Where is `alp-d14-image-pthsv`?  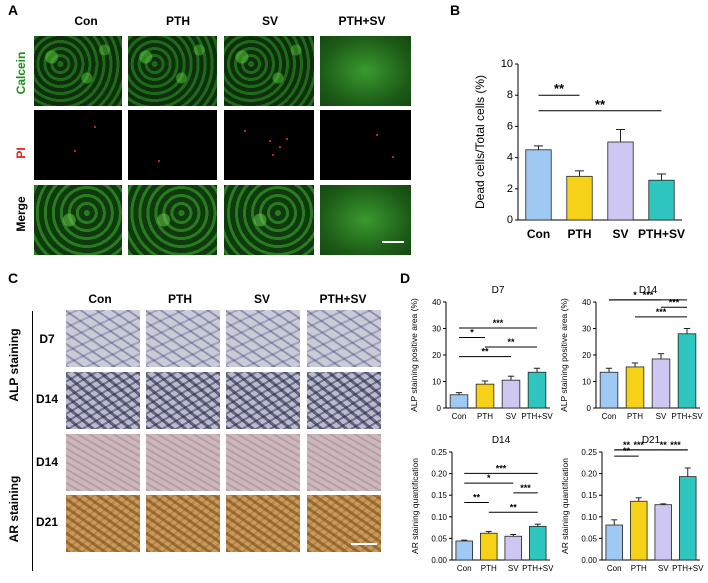
alp-d14-image-pthsv is located at coordinates (344, 400).